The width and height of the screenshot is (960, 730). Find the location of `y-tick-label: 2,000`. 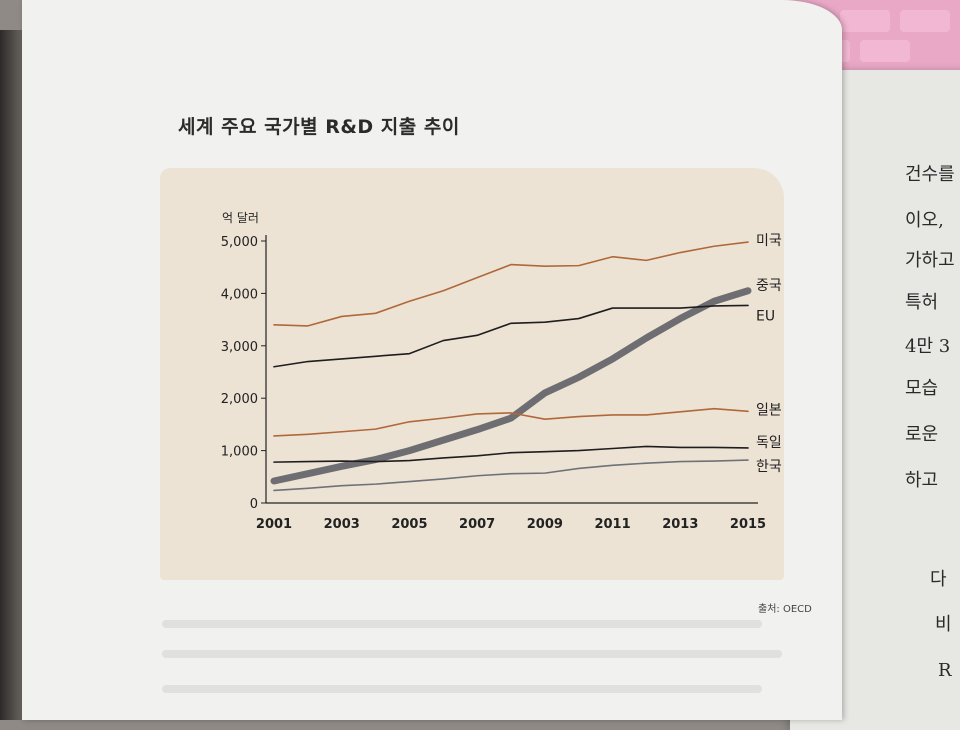

y-tick-label: 2,000 is located at coordinates (239, 399).